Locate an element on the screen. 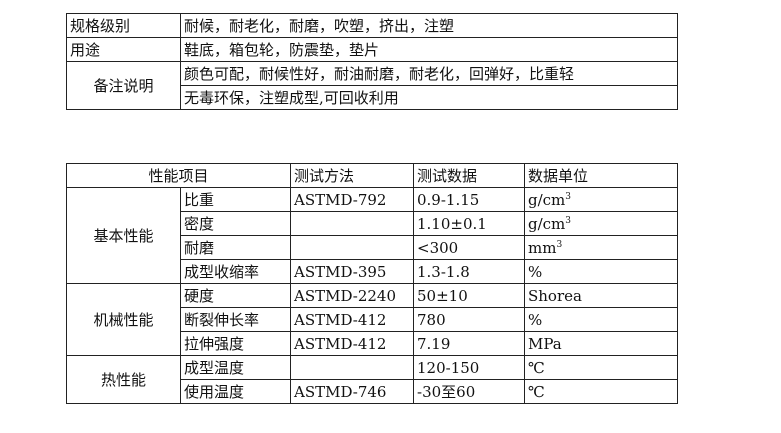 The height and width of the screenshot is (433, 781). header-data: 测试数据 is located at coordinates (469, 175).